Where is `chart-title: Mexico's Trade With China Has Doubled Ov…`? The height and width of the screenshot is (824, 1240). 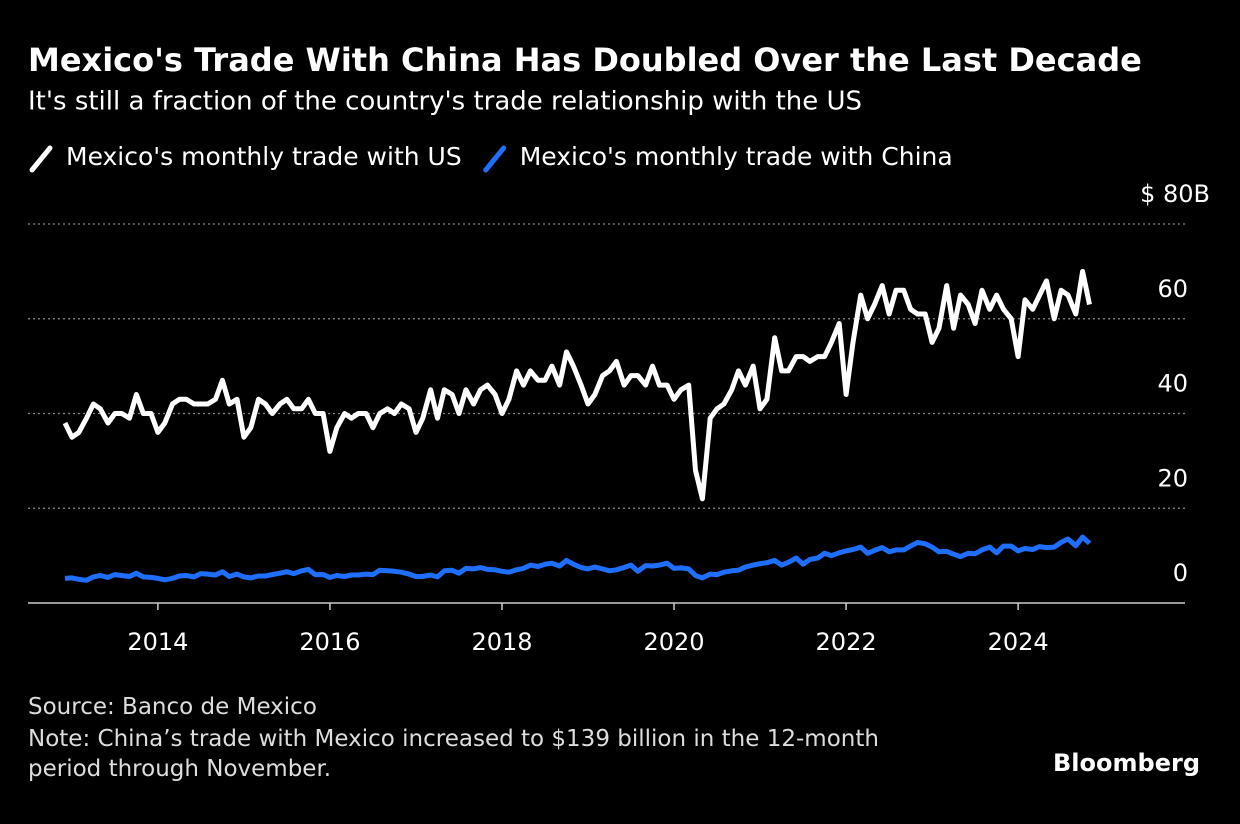
chart-title: Mexico's Trade With China Has Doubled Ov… is located at coordinates (585, 60).